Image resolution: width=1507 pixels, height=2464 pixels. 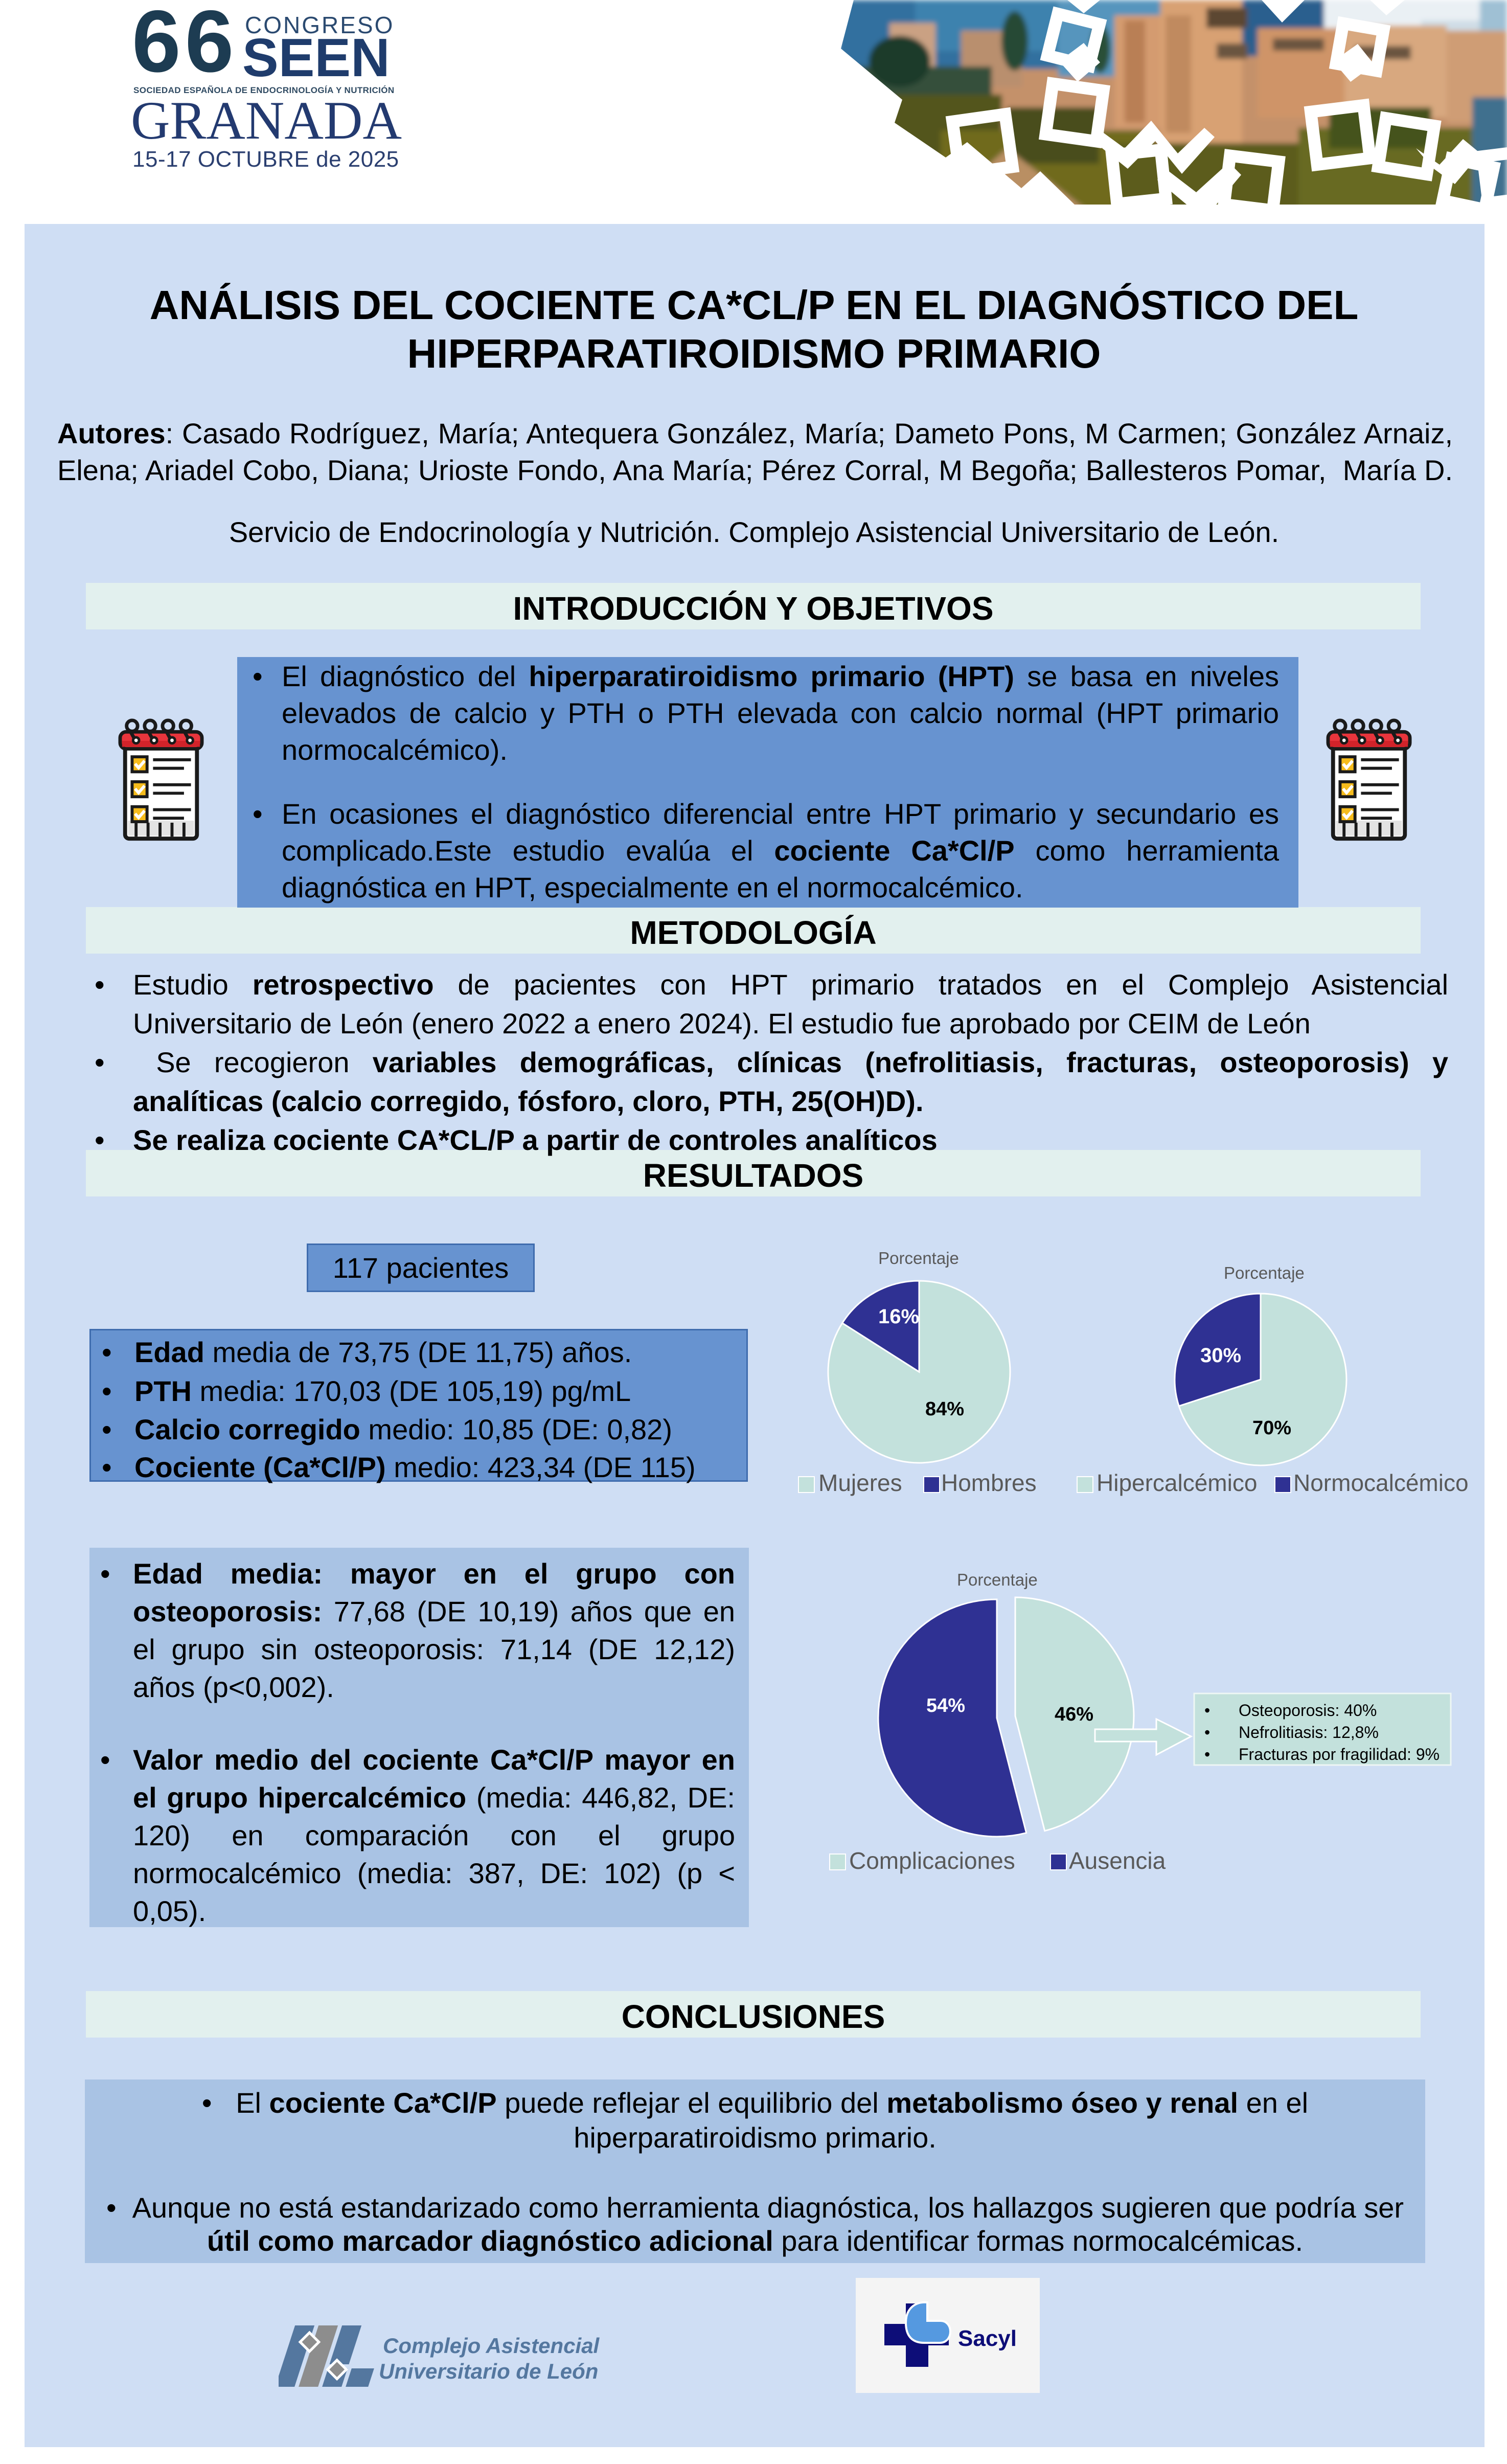 What do you see at coordinates (987, 2338) in the screenshot?
I see `svg-text: Sacyl` at bounding box center [987, 2338].